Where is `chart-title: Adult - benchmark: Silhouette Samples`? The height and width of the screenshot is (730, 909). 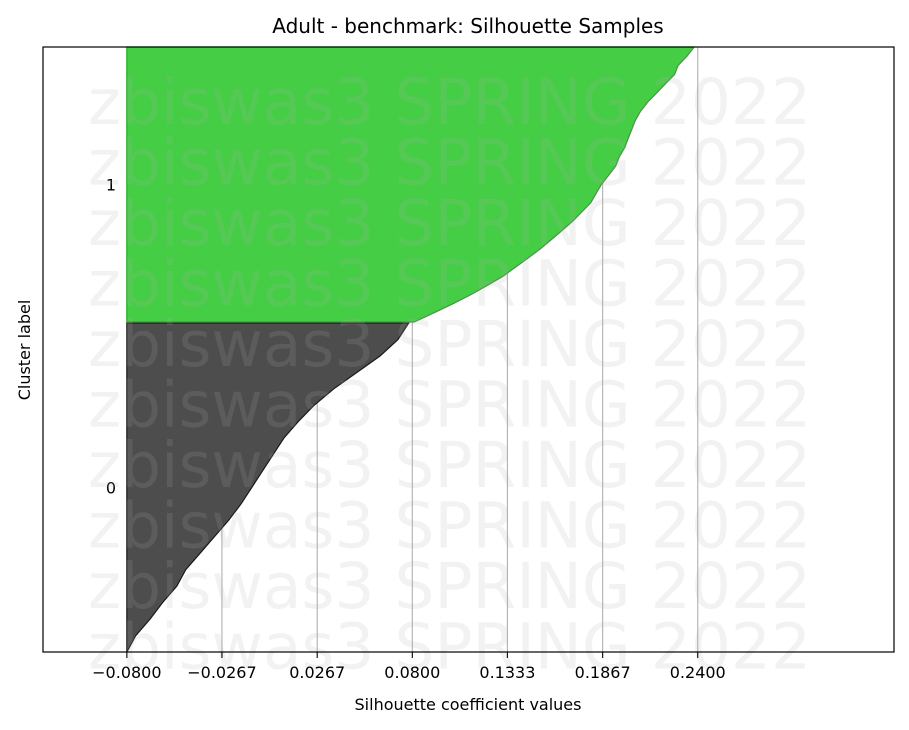 chart-title: Adult - benchmark: Silhouette Samples is located at coordinates (467, 26).